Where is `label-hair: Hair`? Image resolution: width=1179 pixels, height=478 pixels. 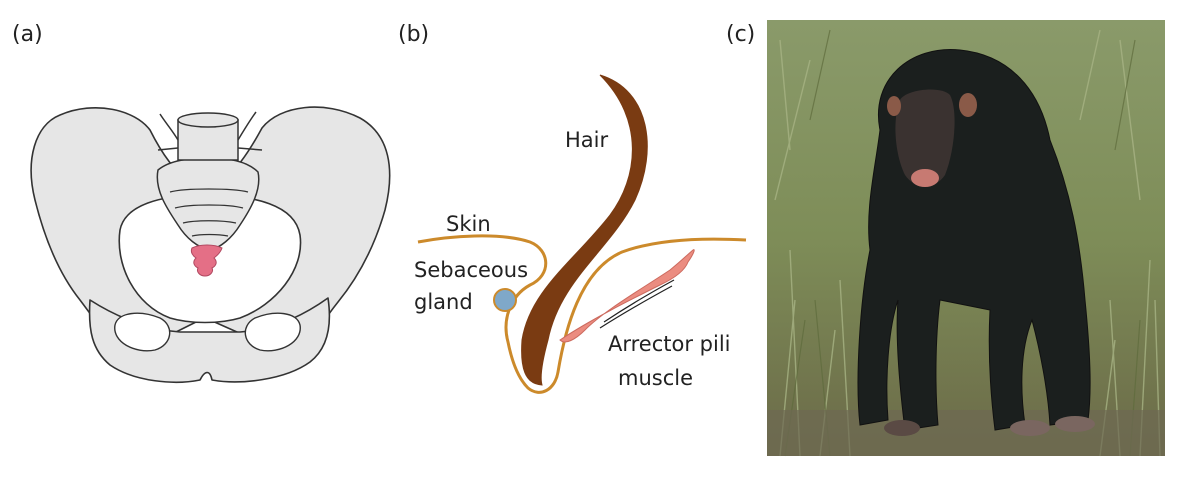 label-hair: Hair is located at coordinates (587, 140).